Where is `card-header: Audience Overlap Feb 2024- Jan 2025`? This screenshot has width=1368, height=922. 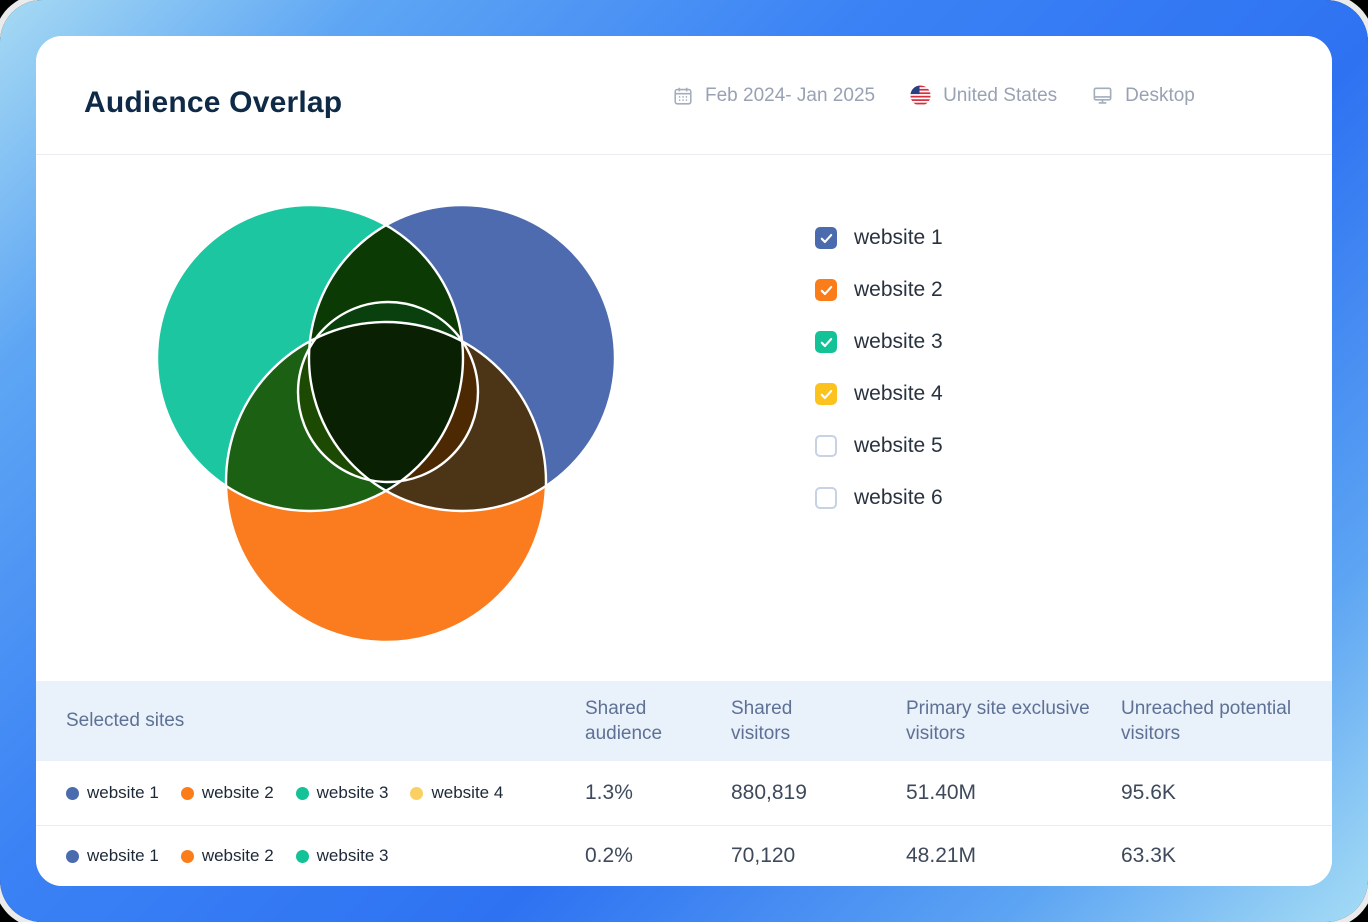 card-header: Audience Overlap Feb 2024- Jan 2025 is located at coordinates (684, 95).